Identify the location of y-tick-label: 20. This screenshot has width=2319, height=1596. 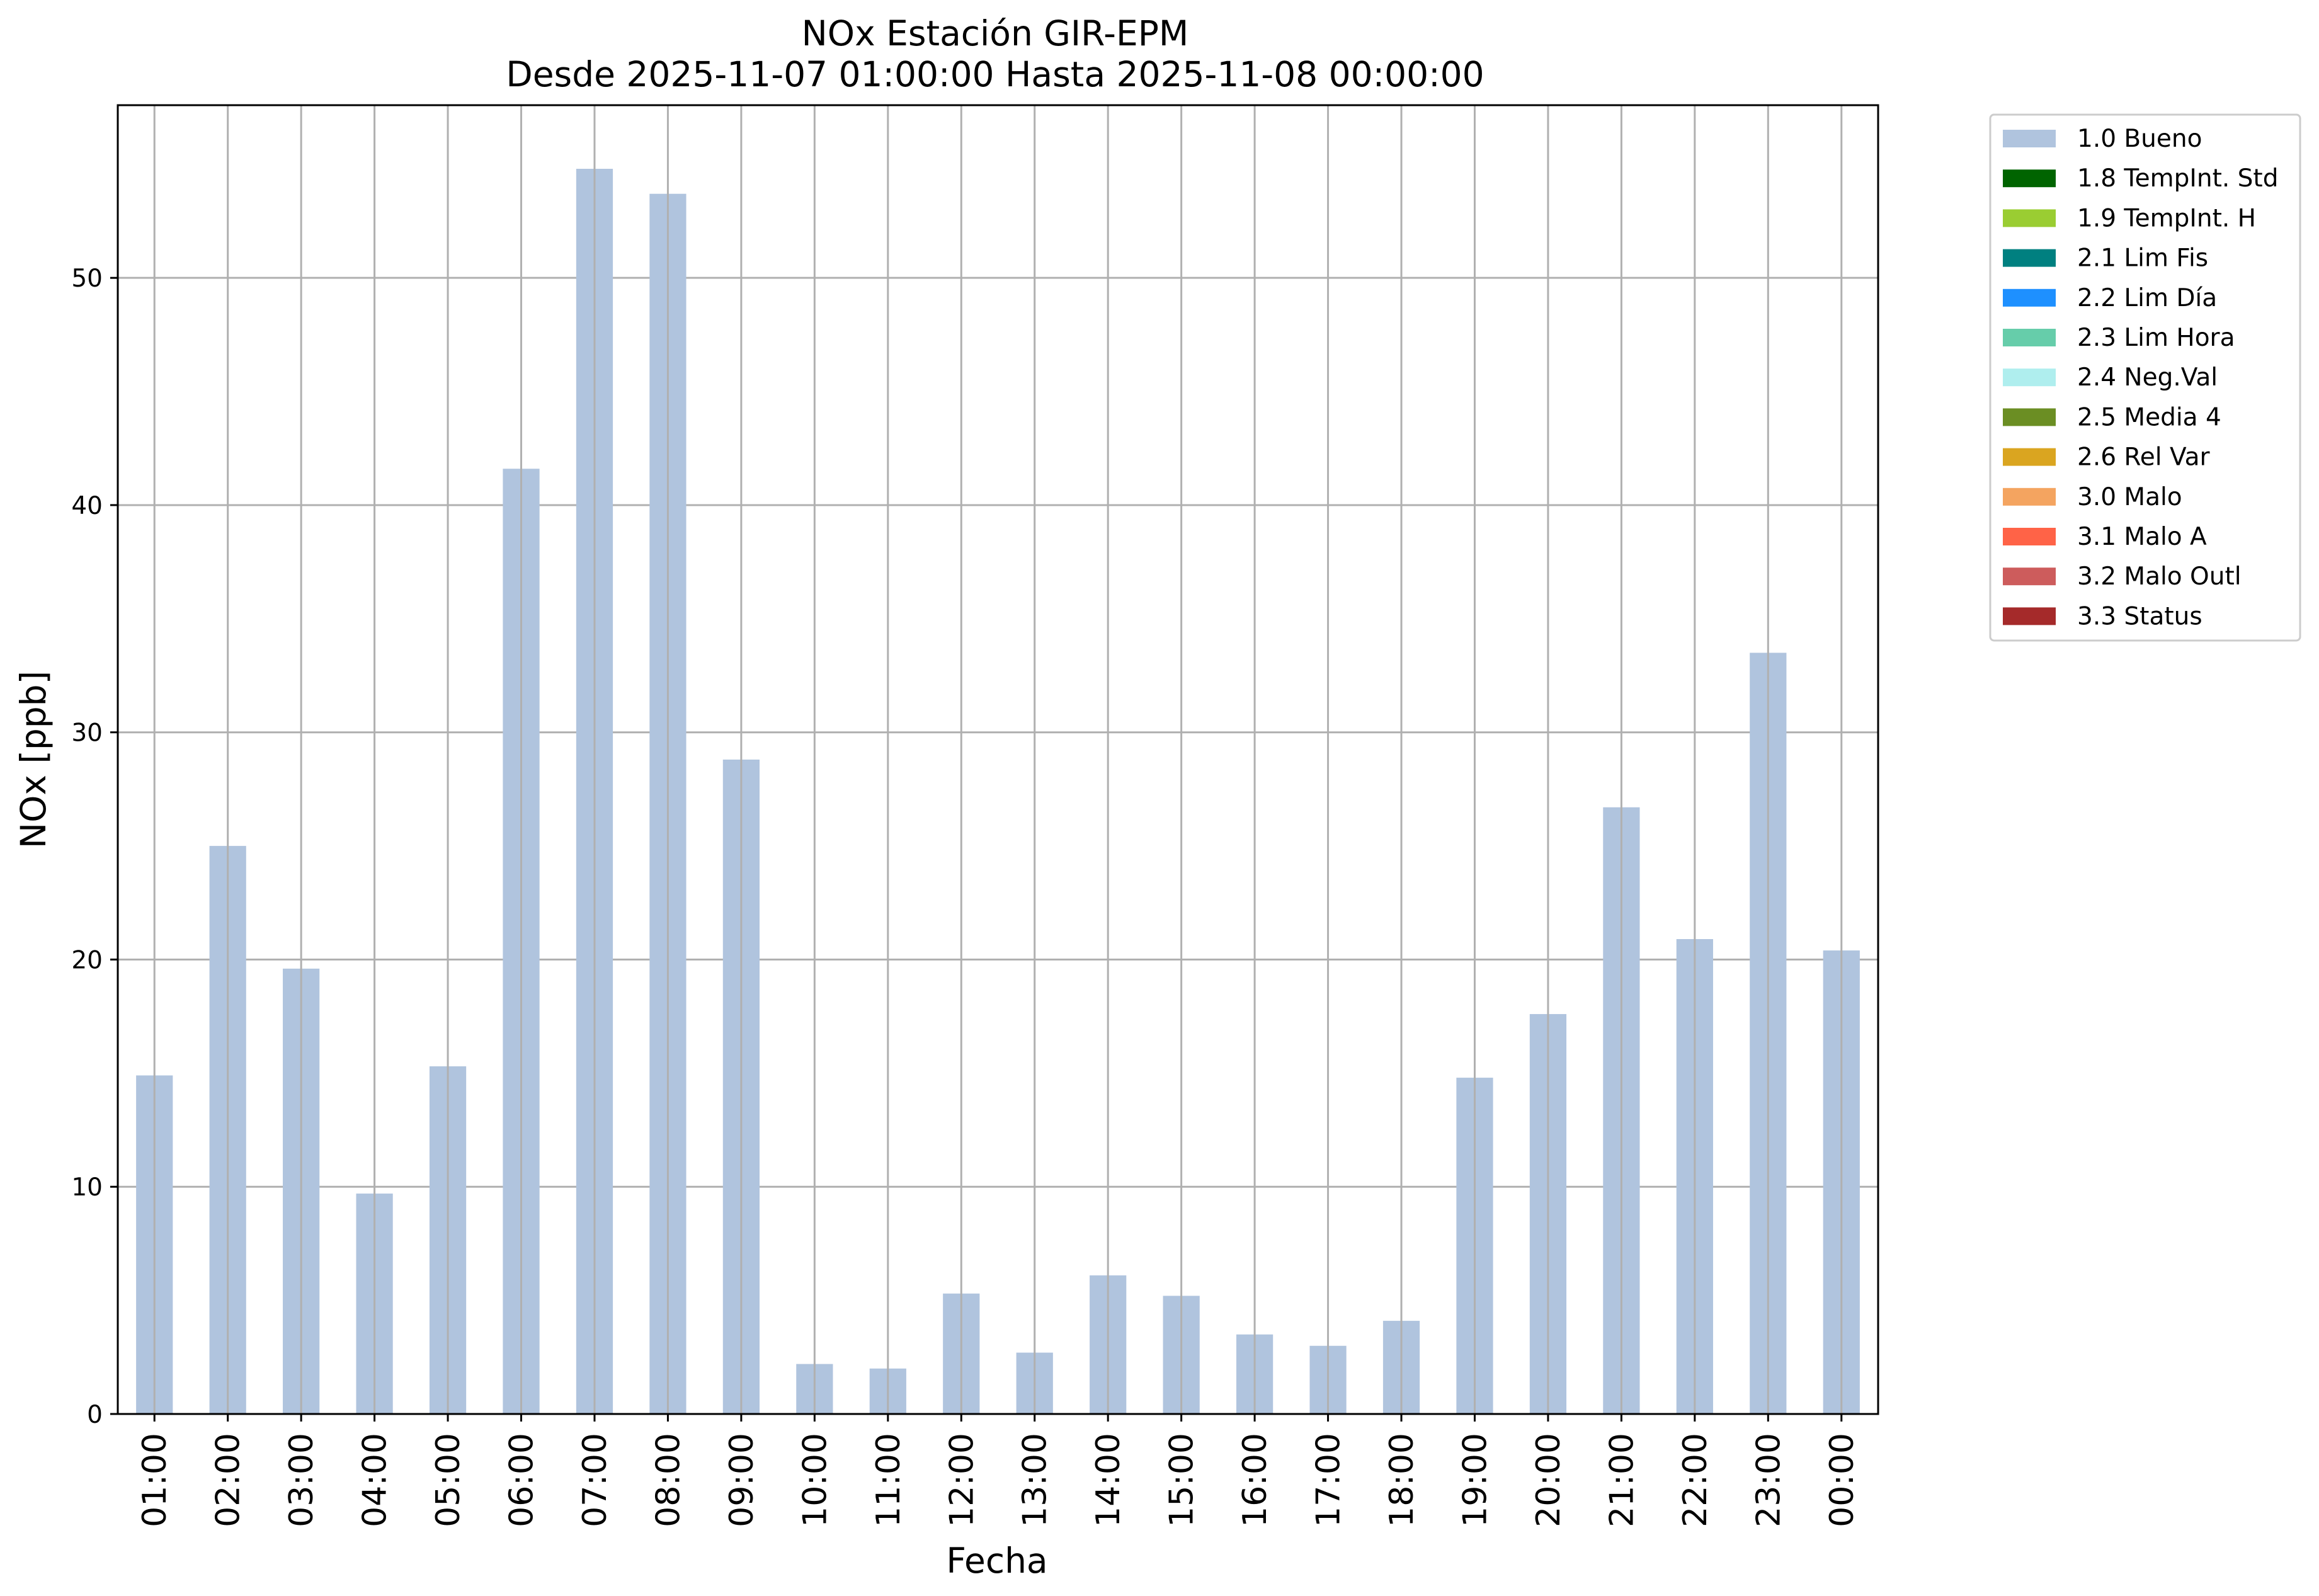
(87, 960).